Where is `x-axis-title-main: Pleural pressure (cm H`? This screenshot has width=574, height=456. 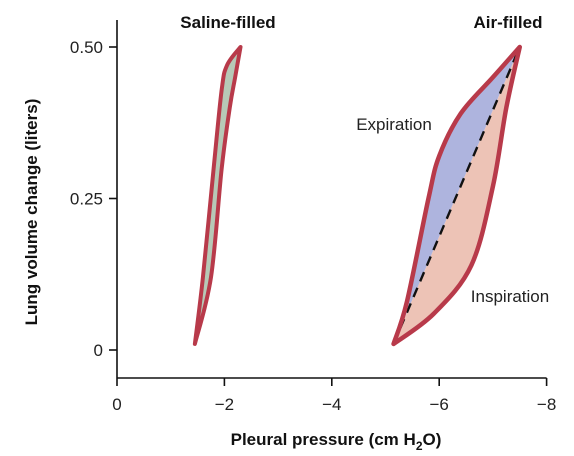 x-axis-title-main: Pleural pressure (cm H is located at coordinates (323, 439).